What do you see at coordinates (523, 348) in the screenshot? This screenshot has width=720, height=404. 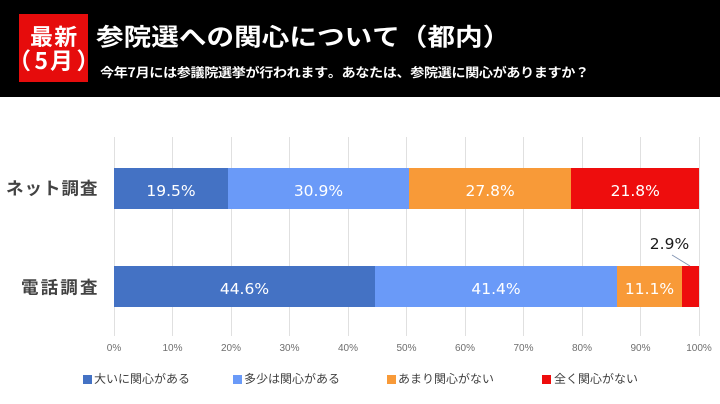 I see `x-tick-label: 70%` at bounding box center [523, 348].